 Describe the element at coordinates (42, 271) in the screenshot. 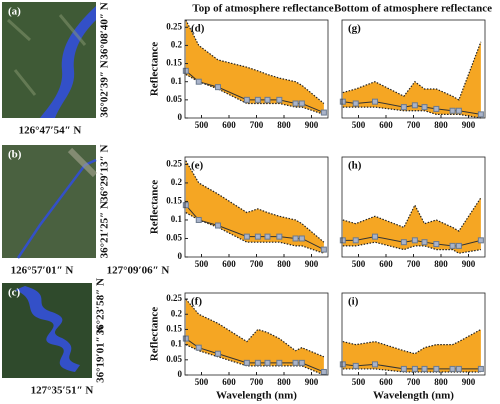

I see `longitude-label: 126°57′01″ N` at that location.